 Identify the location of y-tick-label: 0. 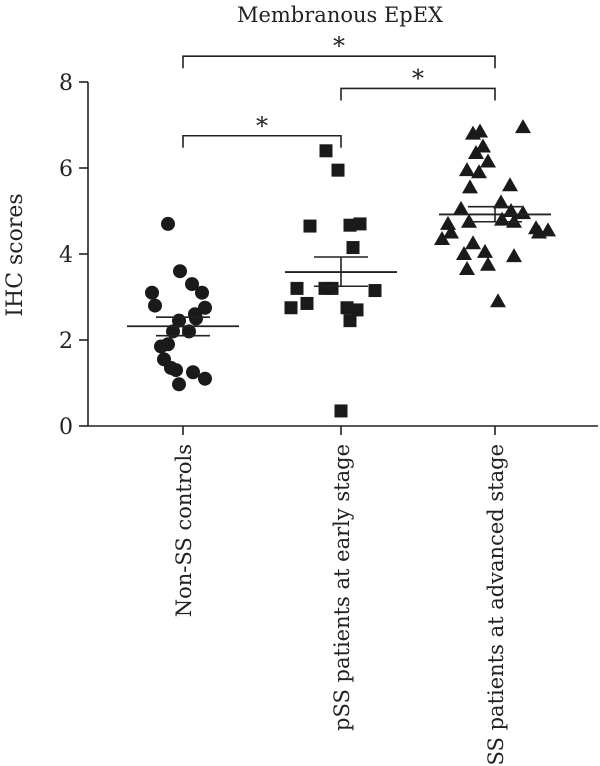
(66, 427).